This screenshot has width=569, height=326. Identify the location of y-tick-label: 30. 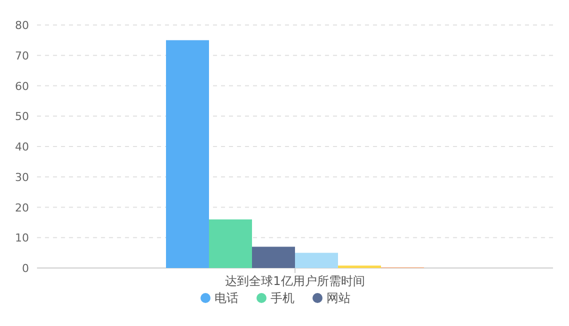
(22, 177).